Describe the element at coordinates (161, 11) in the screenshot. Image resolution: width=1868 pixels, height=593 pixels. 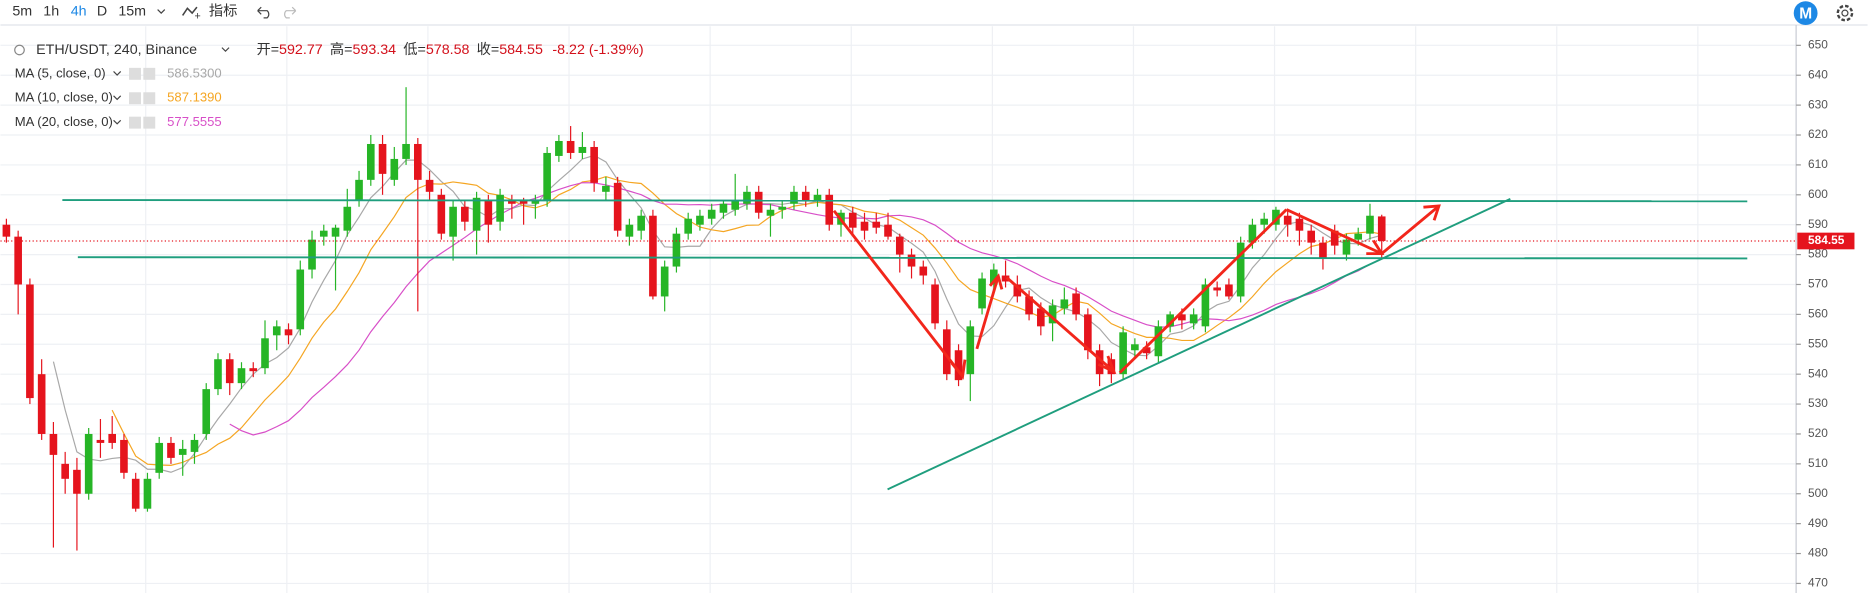
I see `interval-dropdown` at that location.